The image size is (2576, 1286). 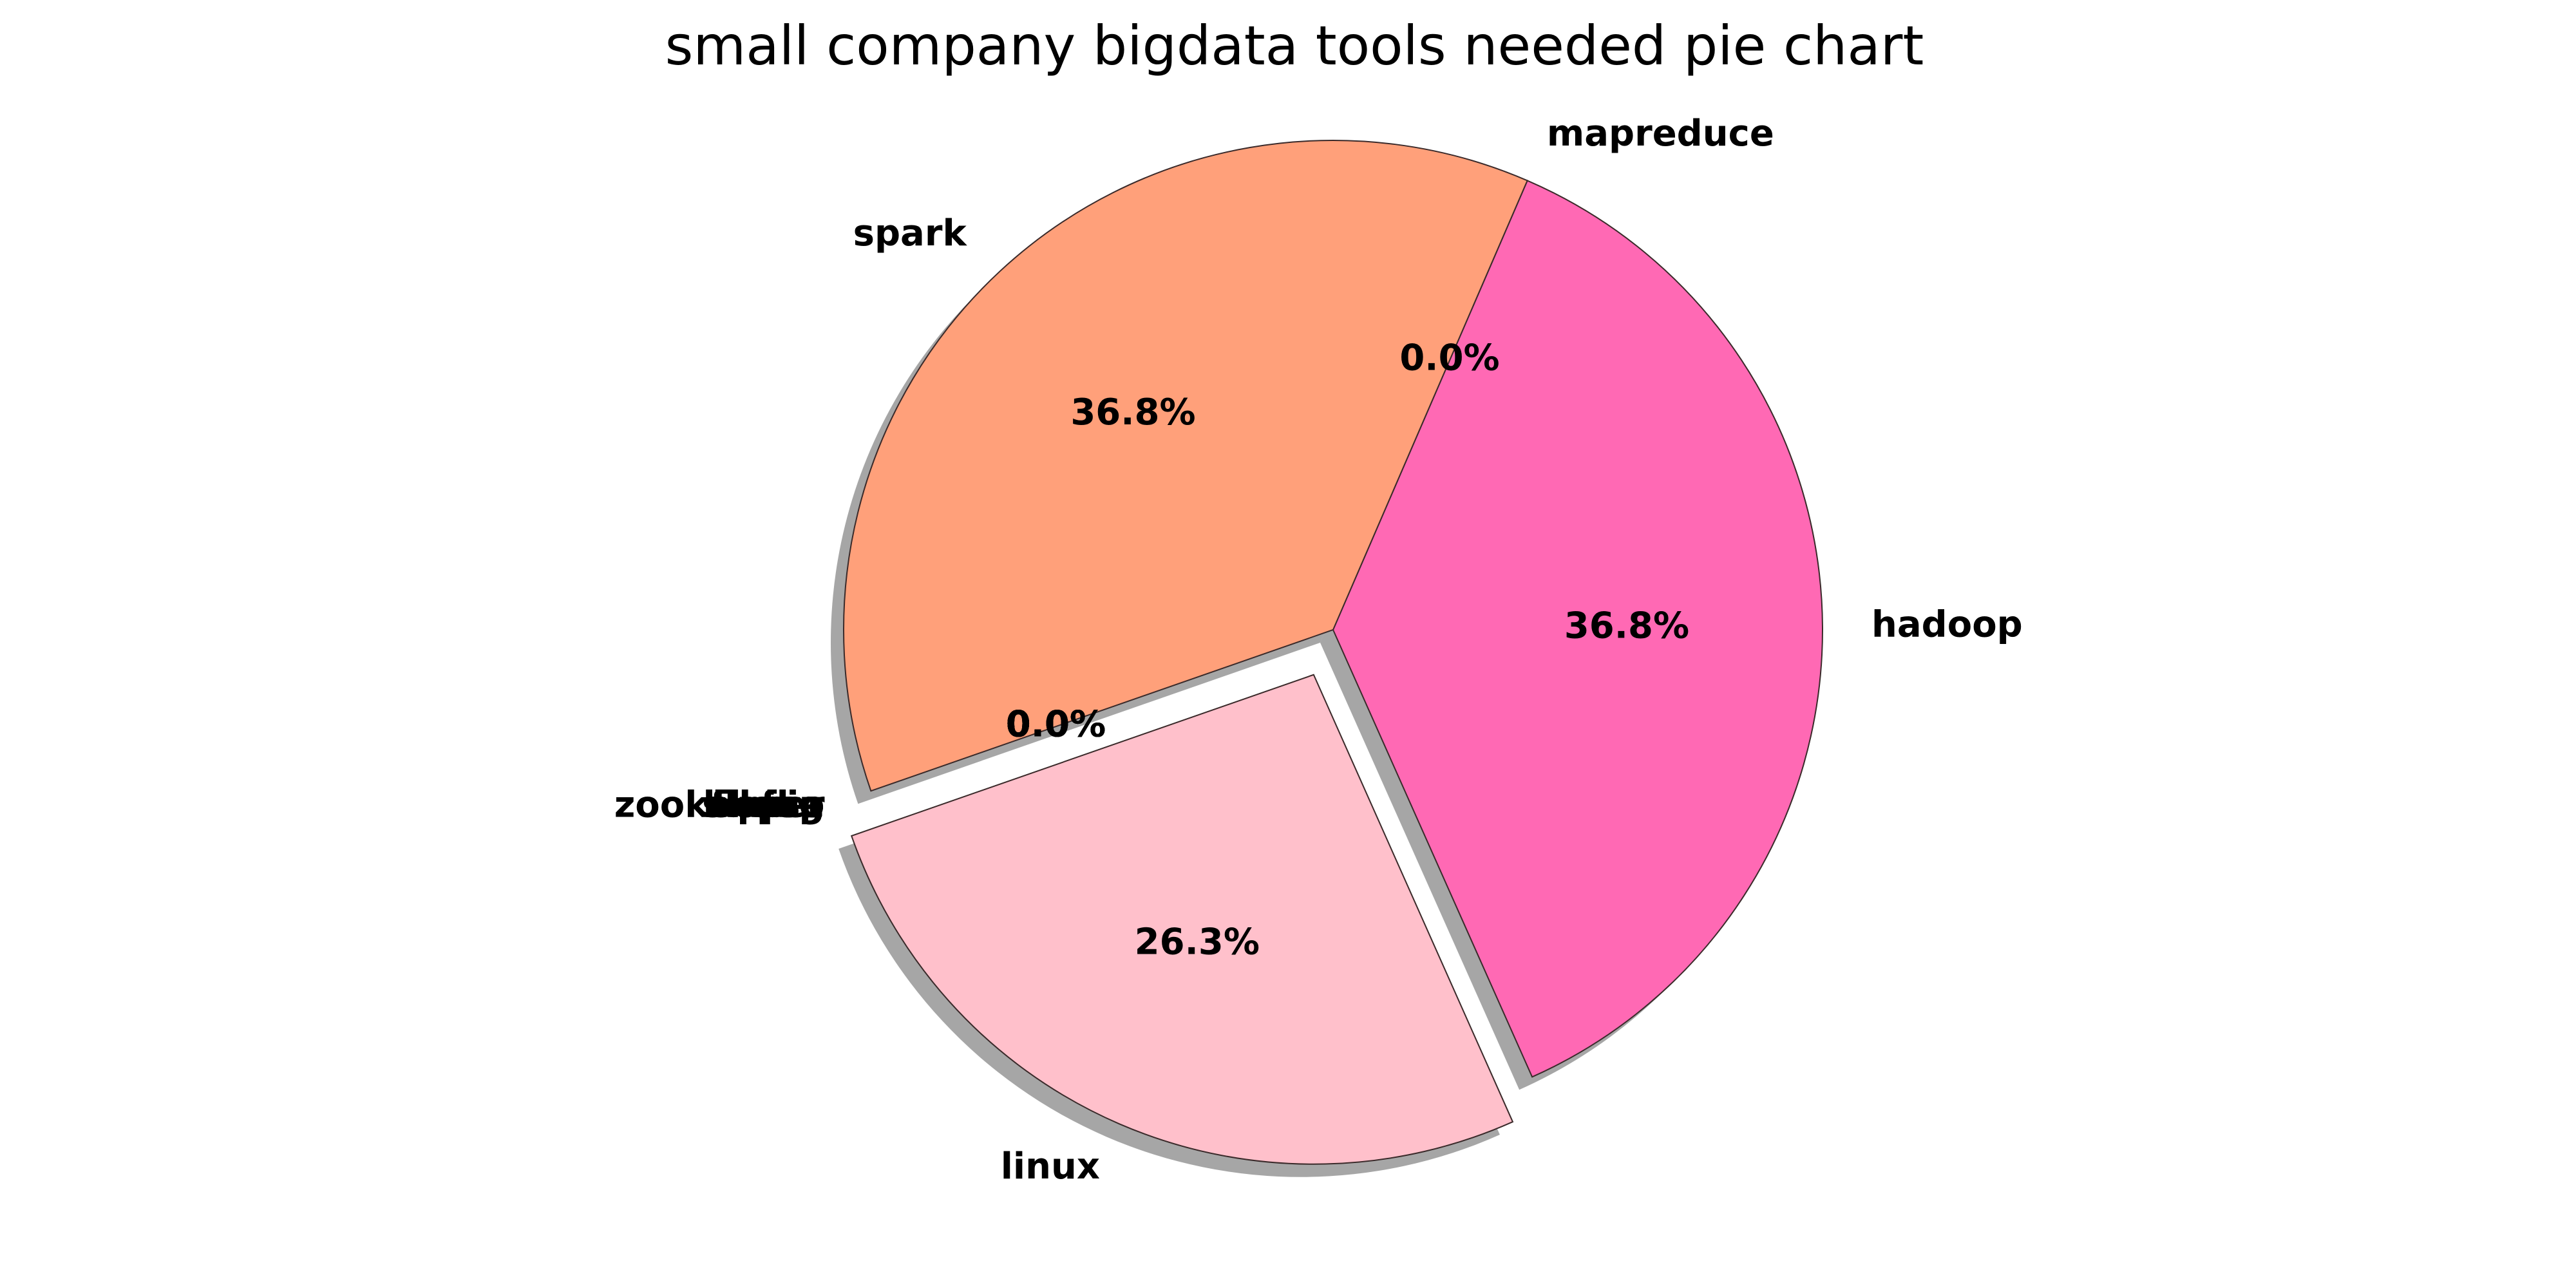 I want to click on slice-percent-hive: 0.0%, so click(x=1056, y=724).